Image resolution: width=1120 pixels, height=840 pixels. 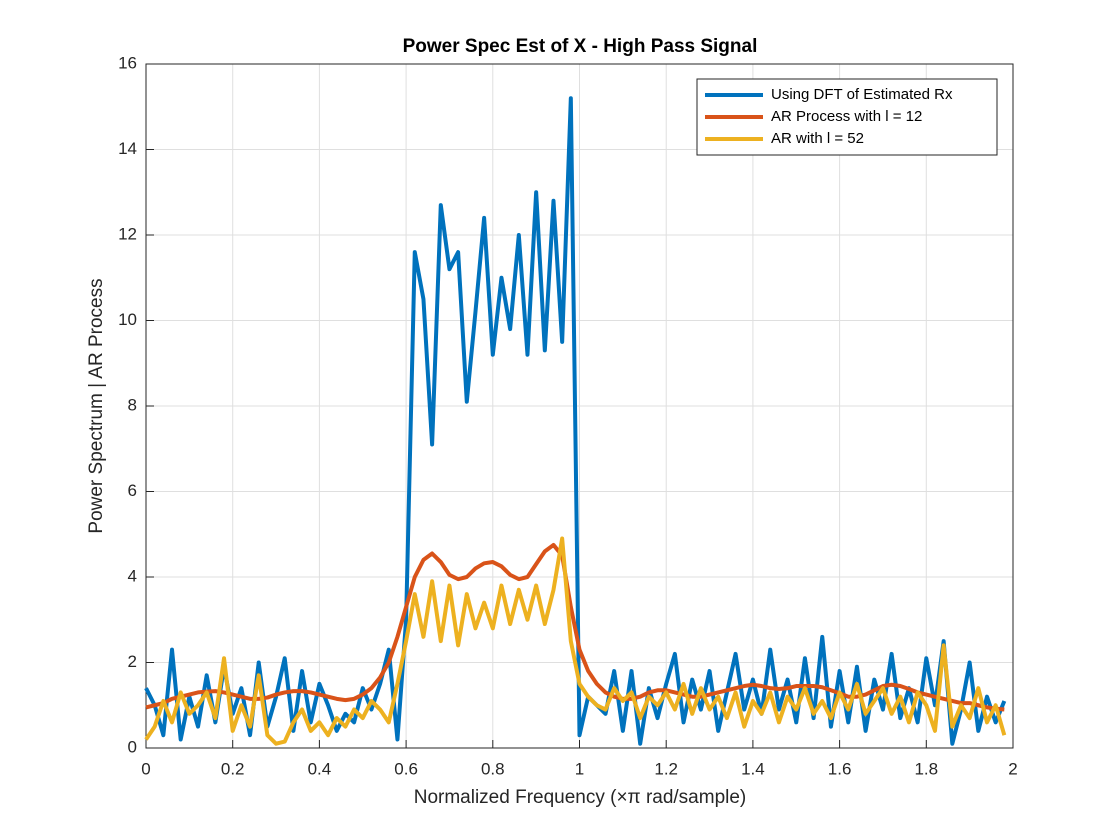 What do you see at coordinates (132, 746) in the screenshot?
I see `y-tick-label: 0` at bounding box center [132, 746].